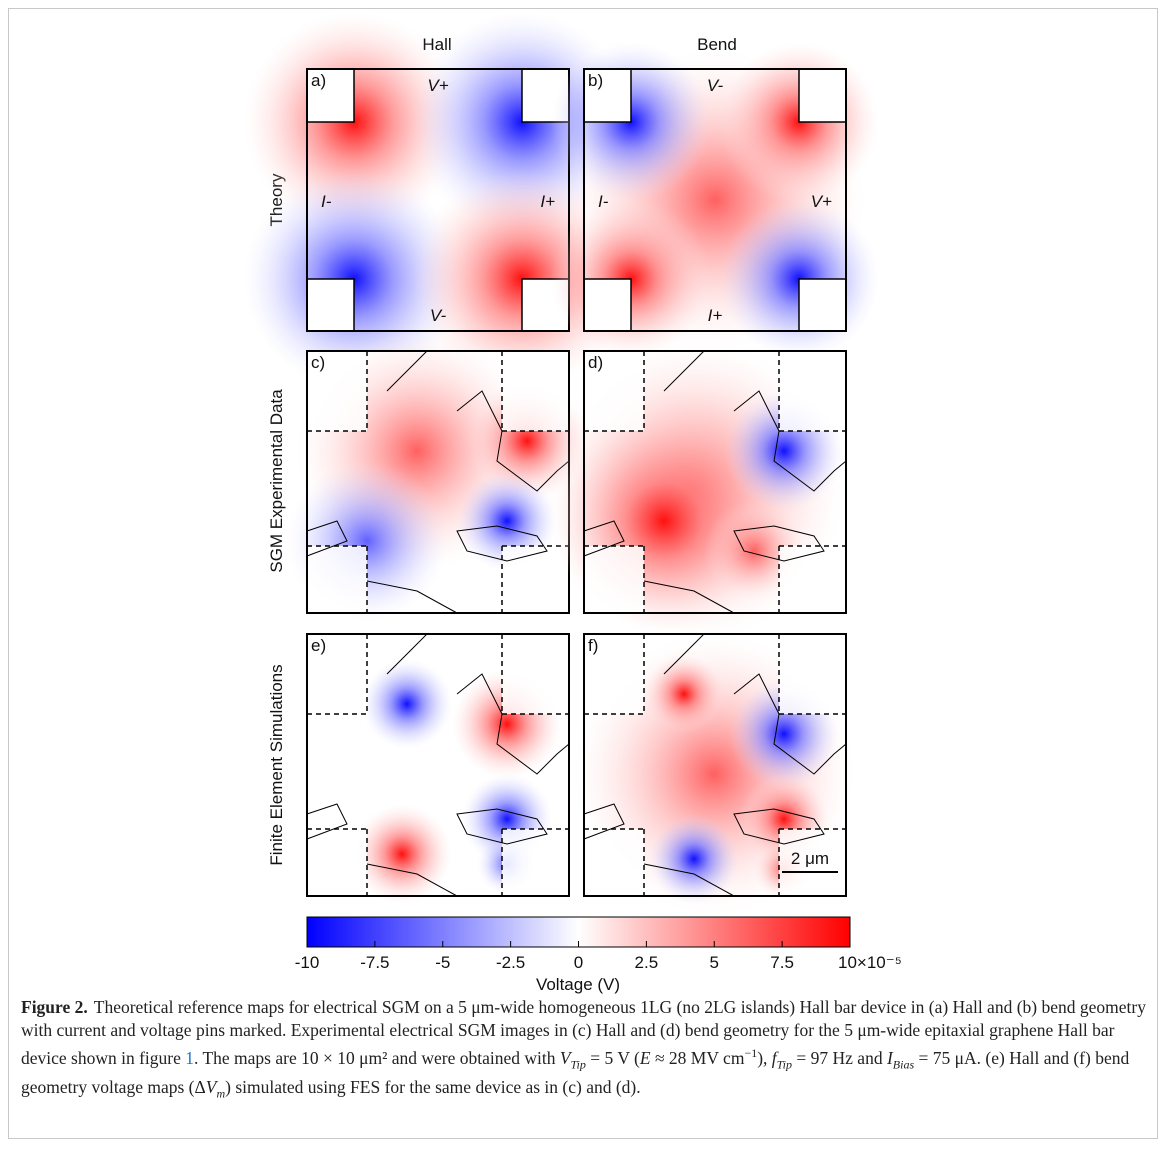 The width and height of the screenshot is (1167, 1149). Describe the element at coordinates (578, 984) in the screenshot. I see `colorbar-label: Voltage (V)` at that location.